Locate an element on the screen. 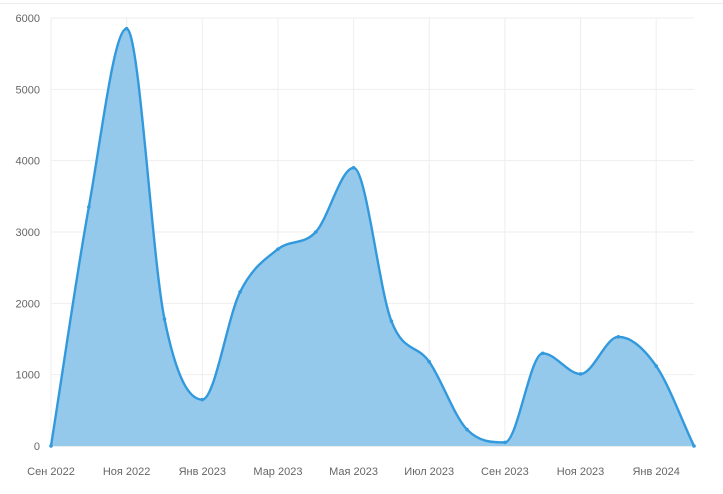  x-tick-label: Мая 2023 is located at coordinates (353, 472).